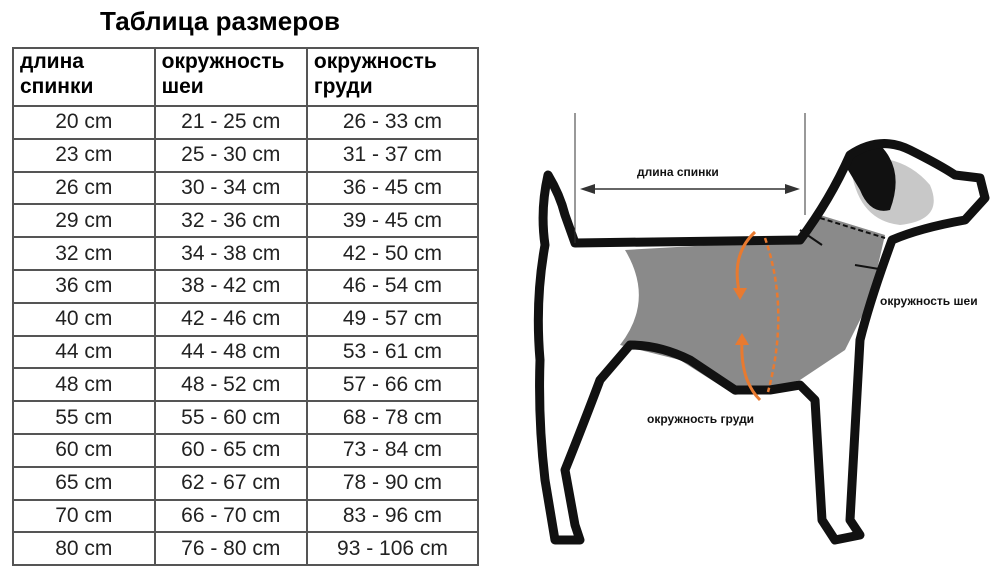 This screenshot has width=1000, height=567. Describe the element at coordinates (392, 483) in the screenshot. I see `table-cell: 78 - 90 cm` at that location.